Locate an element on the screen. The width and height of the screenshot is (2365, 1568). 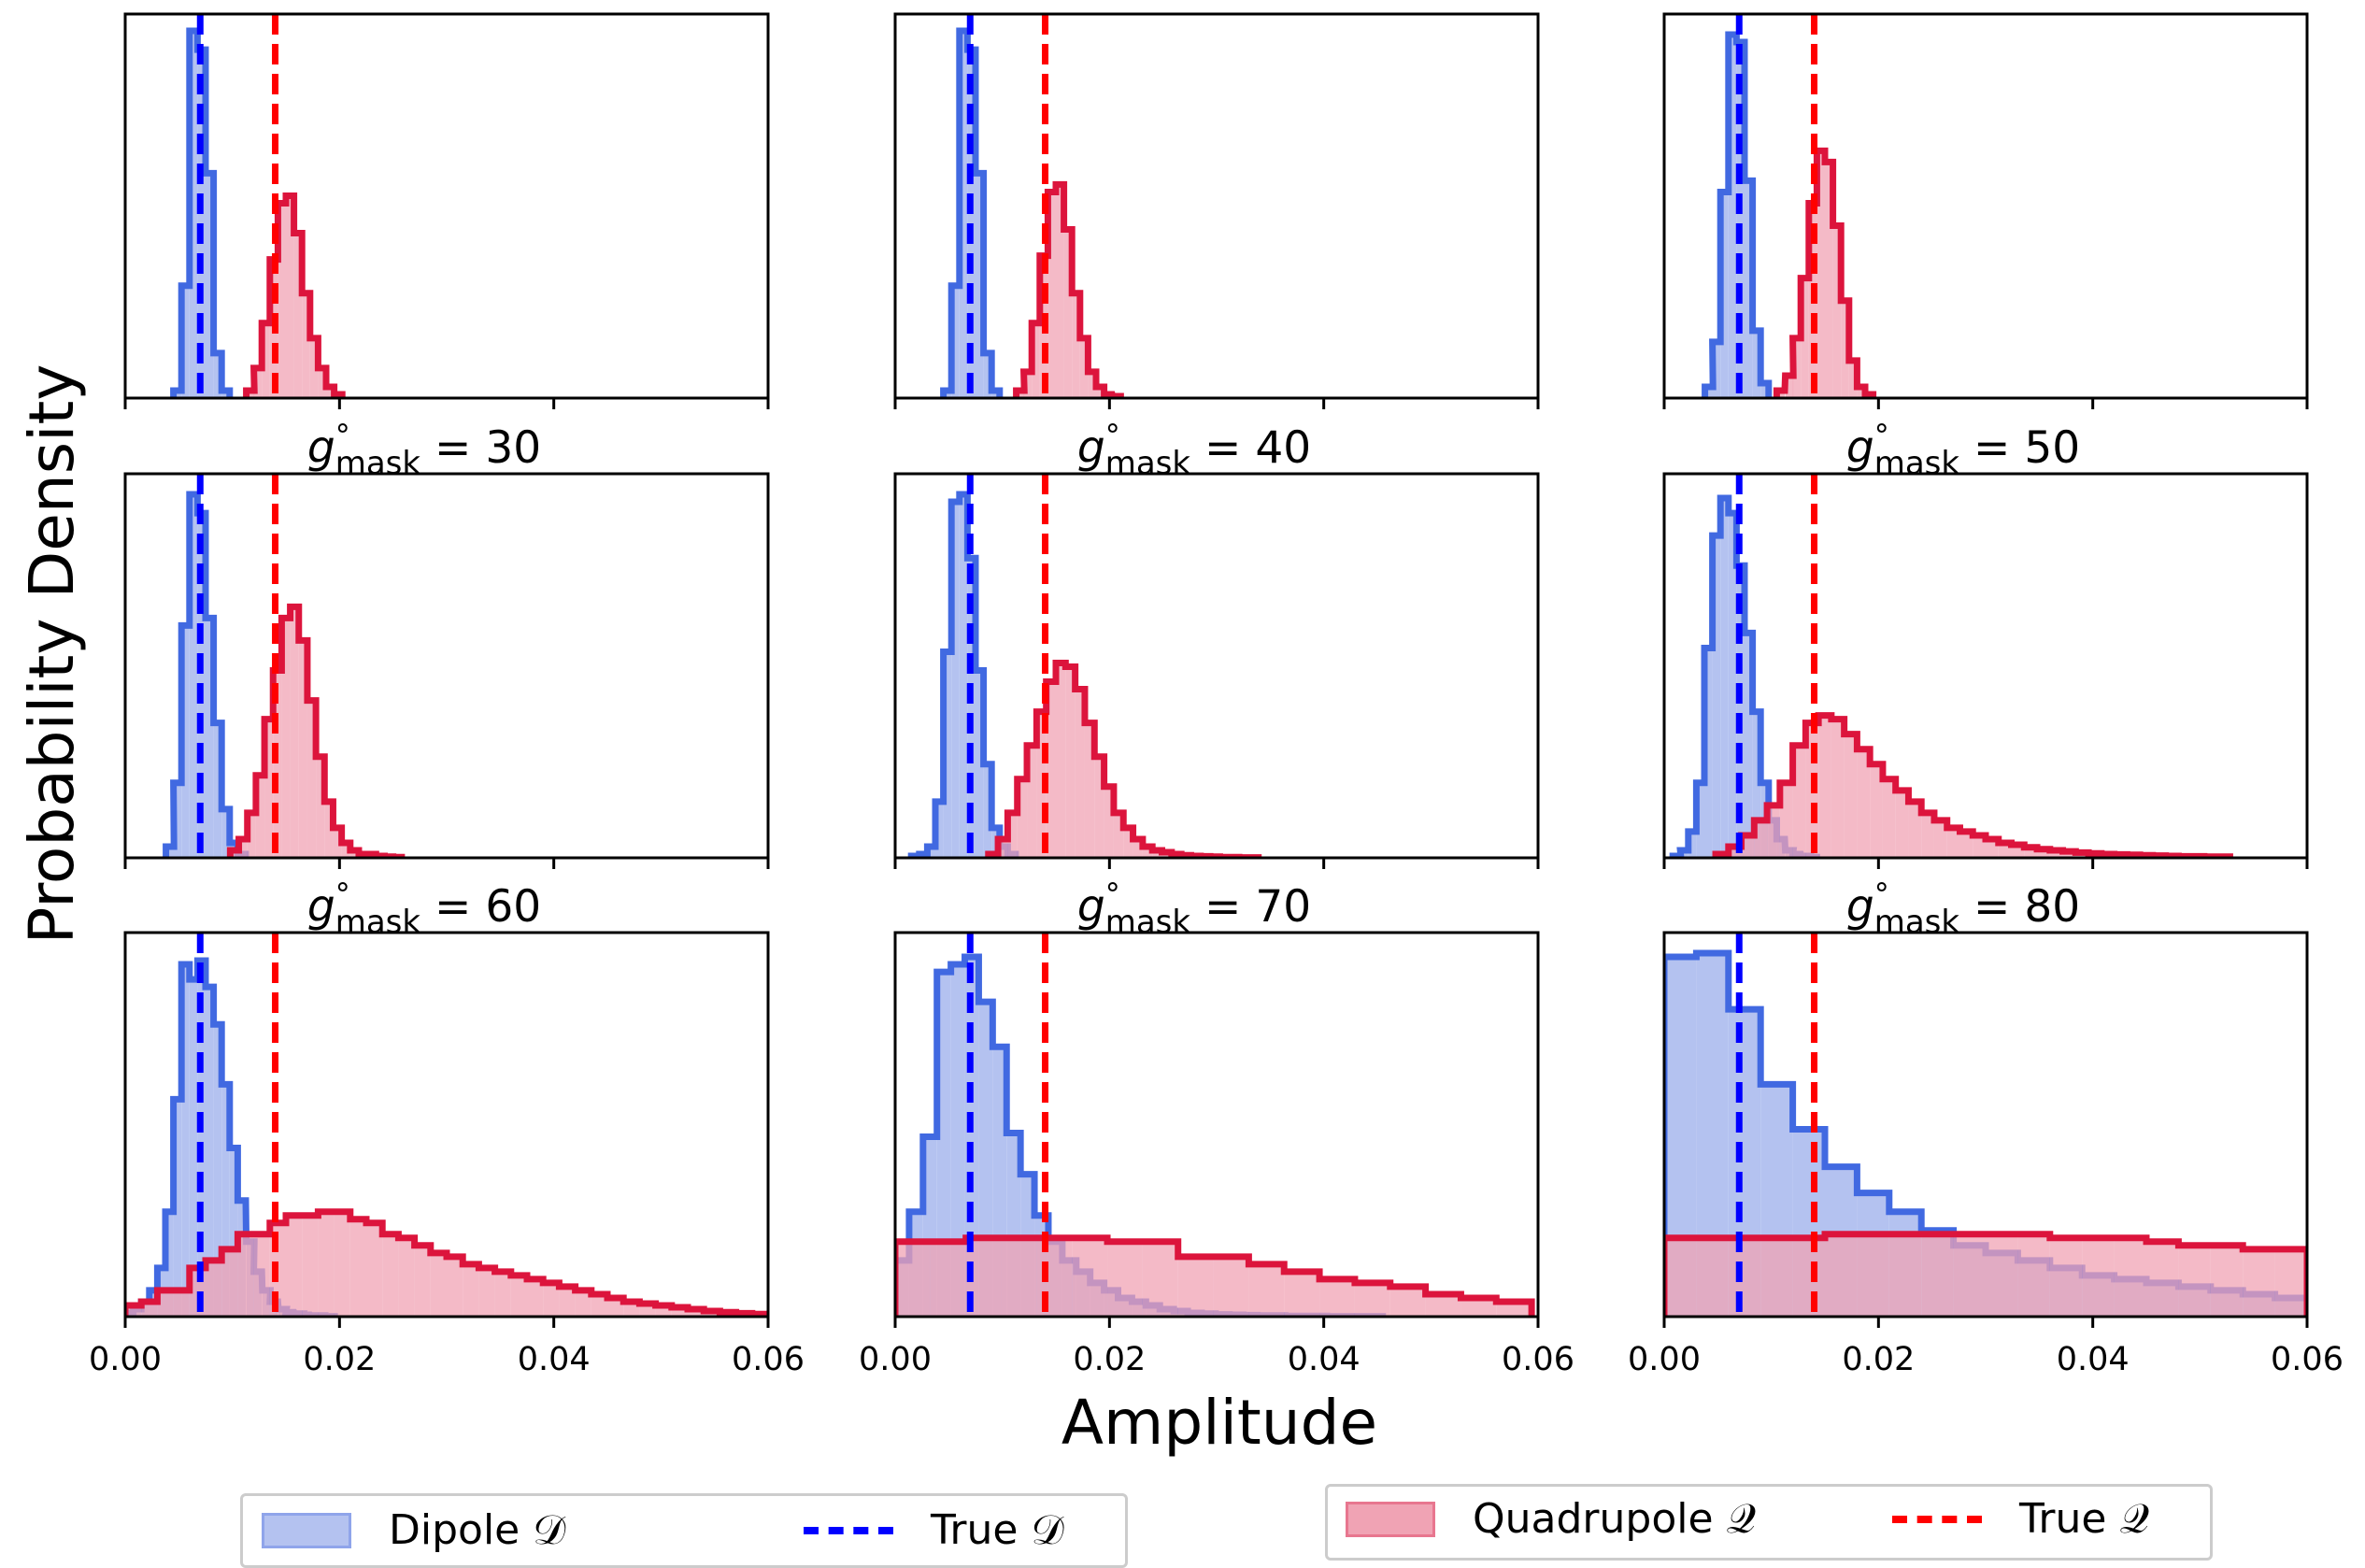
legend-label-dipole: Dipole 𝒟 is located at coordinates (477, 1530).